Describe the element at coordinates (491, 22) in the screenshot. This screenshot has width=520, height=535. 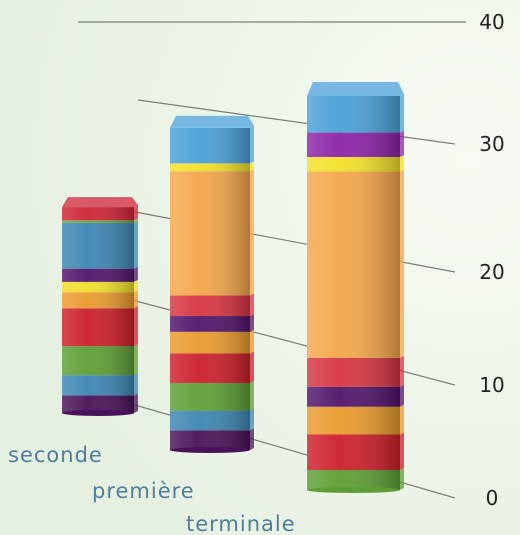
I see `y-tick-label-40: 40` at that location.